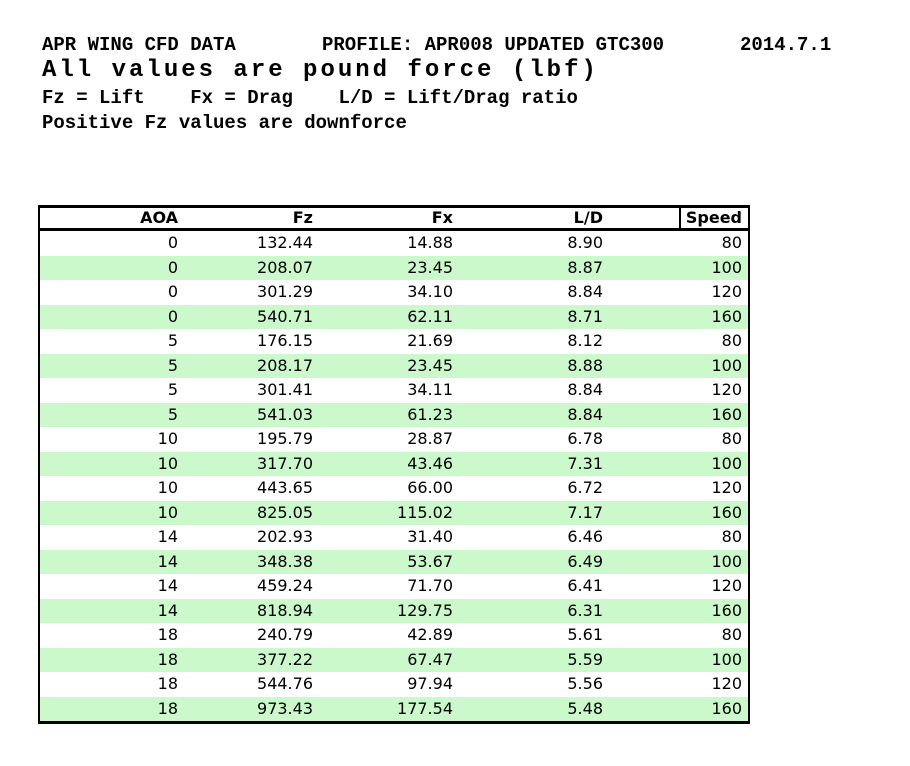 The height and width of the screenshot is (766, 910). Describe the element at coordinates (251, 586) in the screenshot. I see `table-cell: 459.24` at that location.